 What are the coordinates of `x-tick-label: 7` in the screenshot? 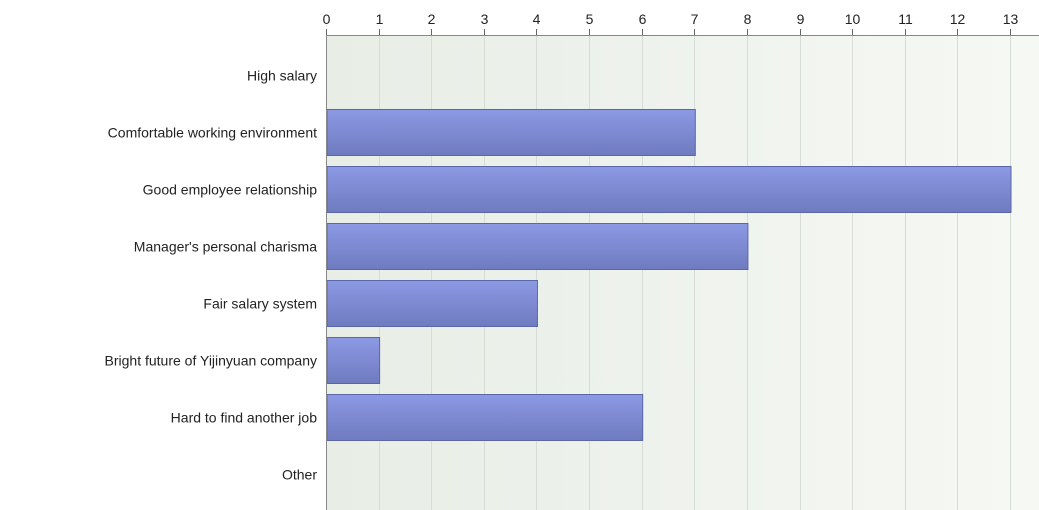 It's located at (695, 19).